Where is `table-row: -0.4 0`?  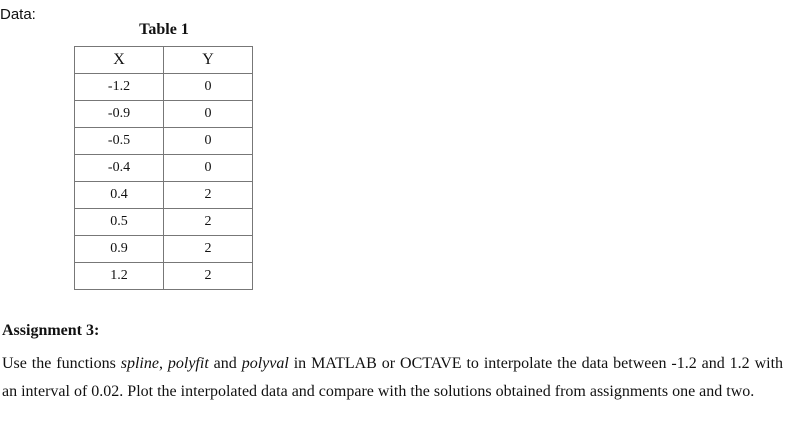
table-row: -0.4 0 is located at coordinates (163, 168).